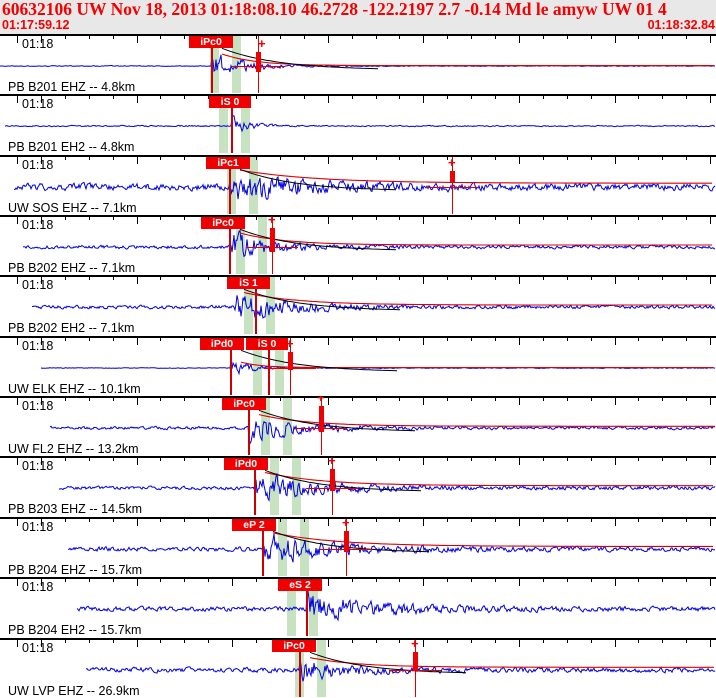  What do you see at coordinates (248, 283) in the screenshot?
I see `phase-pick-flag: iS 1` at bounding box center [248, 283].